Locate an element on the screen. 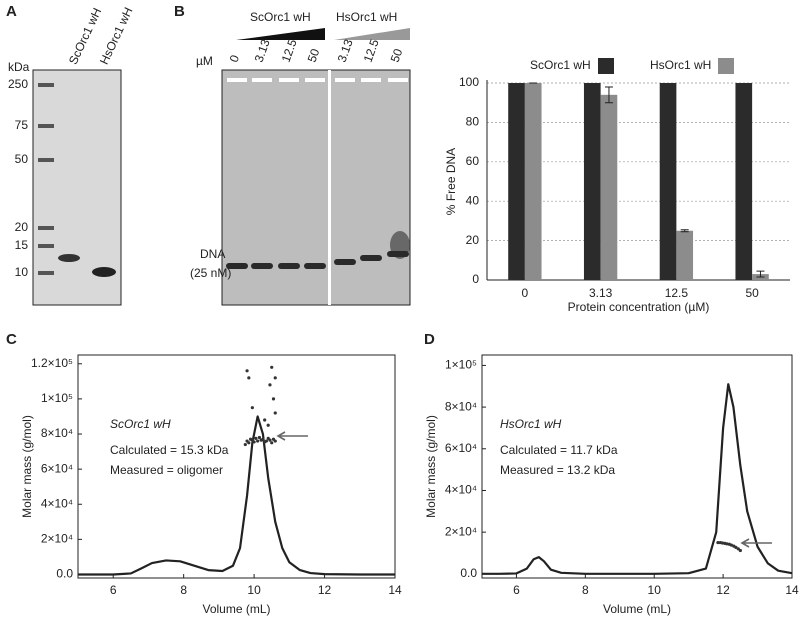  x-tick-label: 6 is located at coordinates (516, 590).